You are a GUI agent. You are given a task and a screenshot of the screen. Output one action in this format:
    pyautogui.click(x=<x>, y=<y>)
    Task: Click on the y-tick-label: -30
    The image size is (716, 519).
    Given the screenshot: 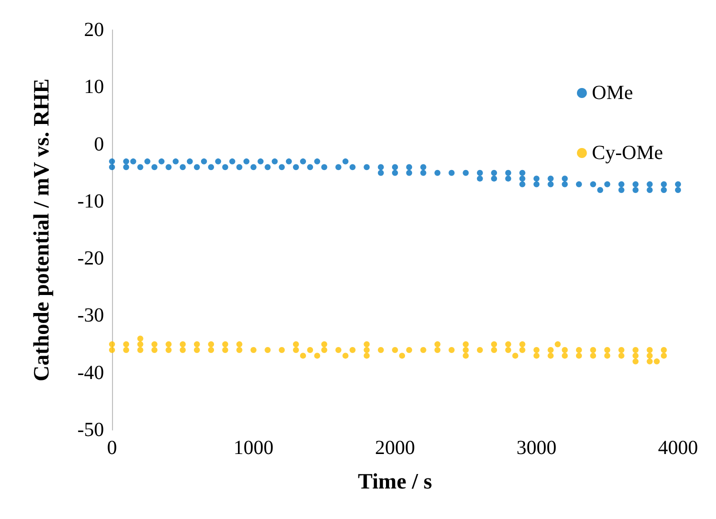 What is the action you would take?
    pyautogui.click(x=90, y=315)
    